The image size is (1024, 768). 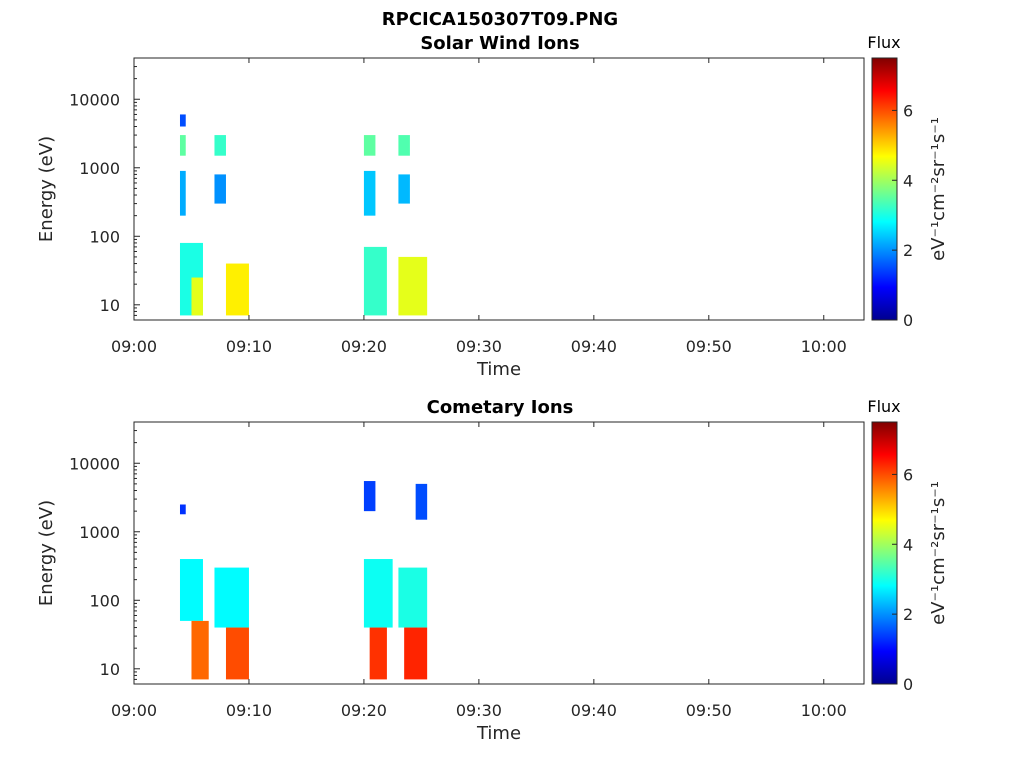 What do you see at coordinates (303, 215) in the screenshot?
I see `heatmap-cells-solar-wind` at bounding box center [303, 215].